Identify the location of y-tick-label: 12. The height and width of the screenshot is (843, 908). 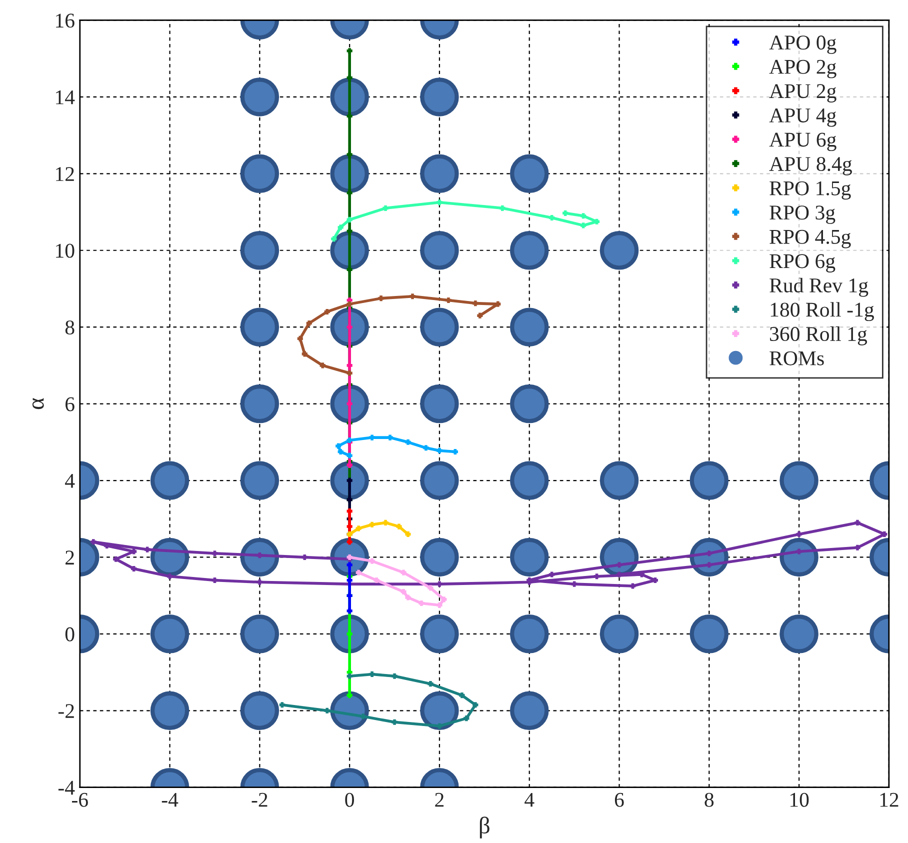
(65, 174).